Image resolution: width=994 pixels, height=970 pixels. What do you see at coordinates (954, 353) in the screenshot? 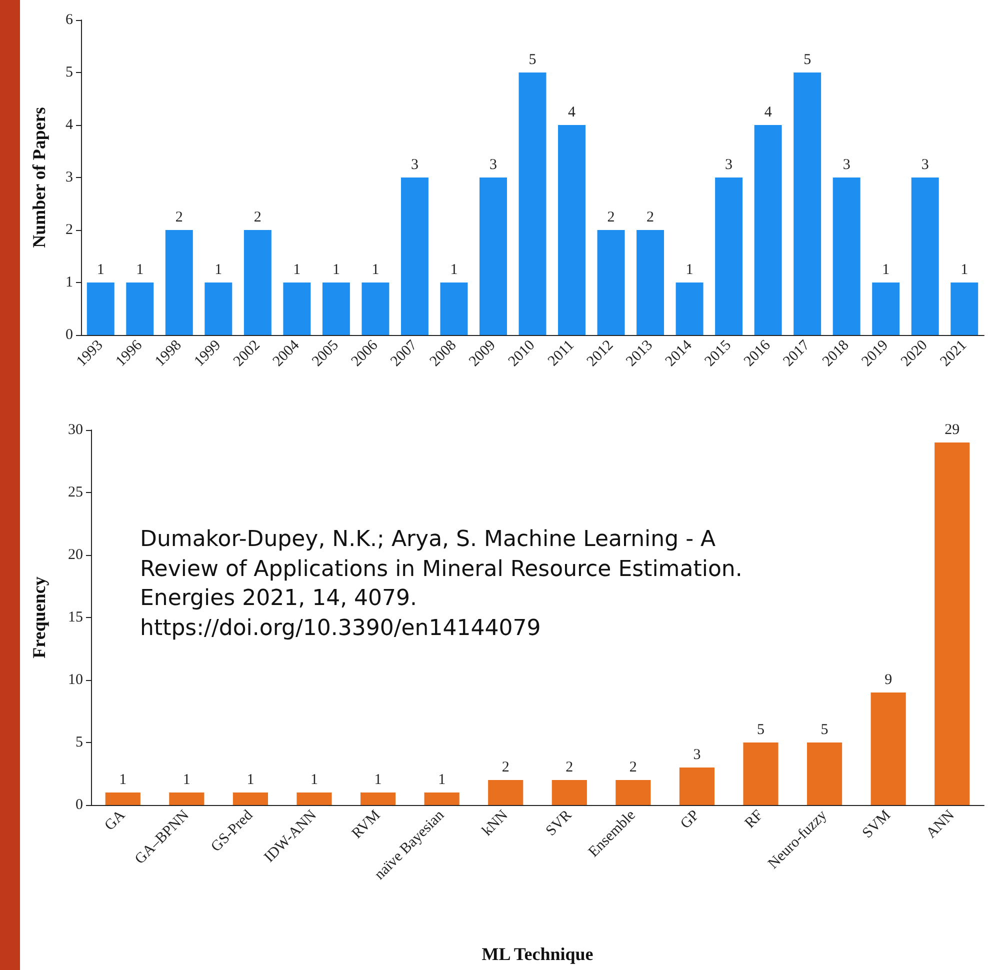
I see `x-tick-label: 2021` at bounding box center [954, 353].